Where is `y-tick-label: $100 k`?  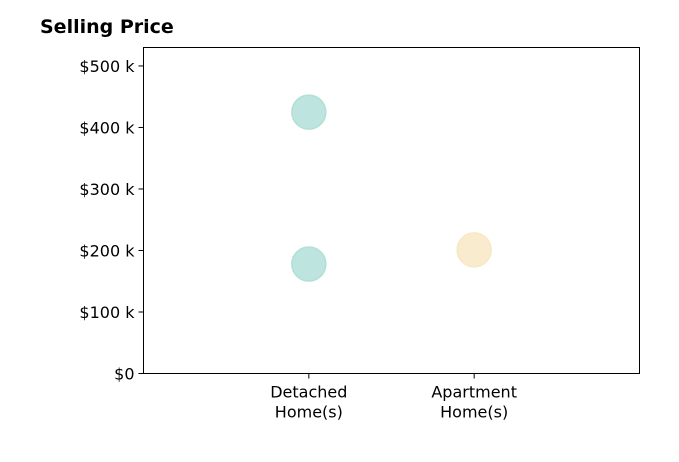 y-tick-label: $100 k is located at coordinates (107, 312).